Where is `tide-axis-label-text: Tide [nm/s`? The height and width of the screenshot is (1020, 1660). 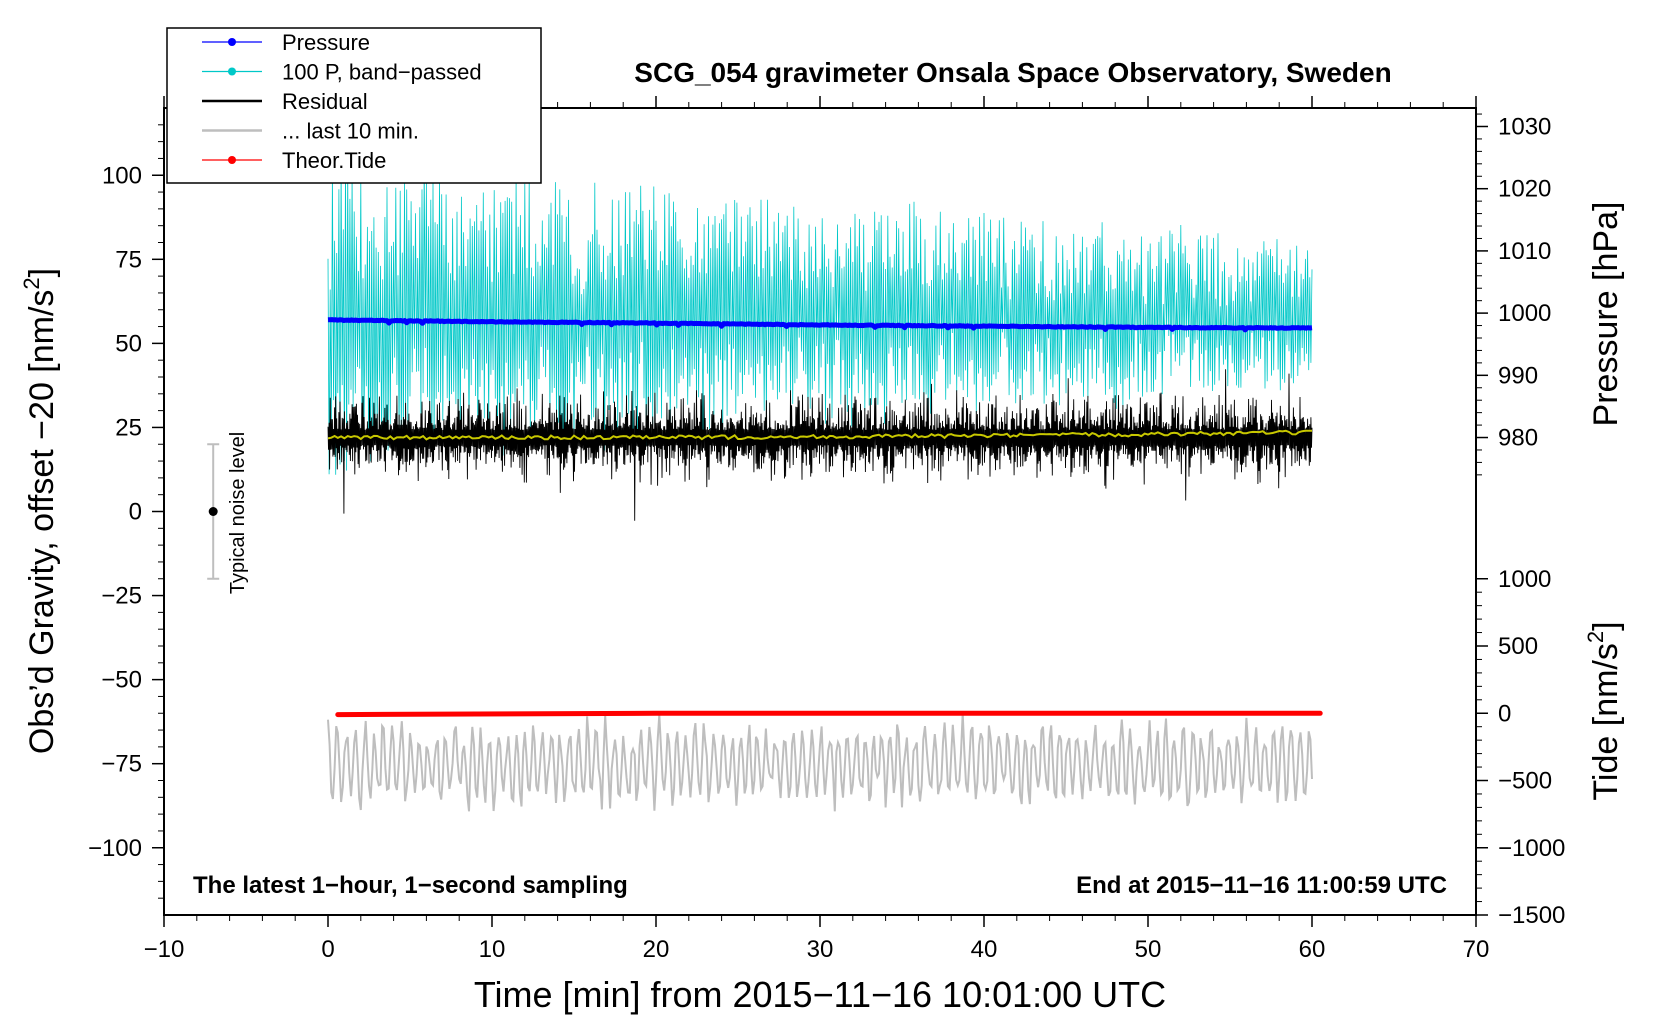
tide-axis-label-text: Tide [nm/s is located at coordinates (1606, 721).